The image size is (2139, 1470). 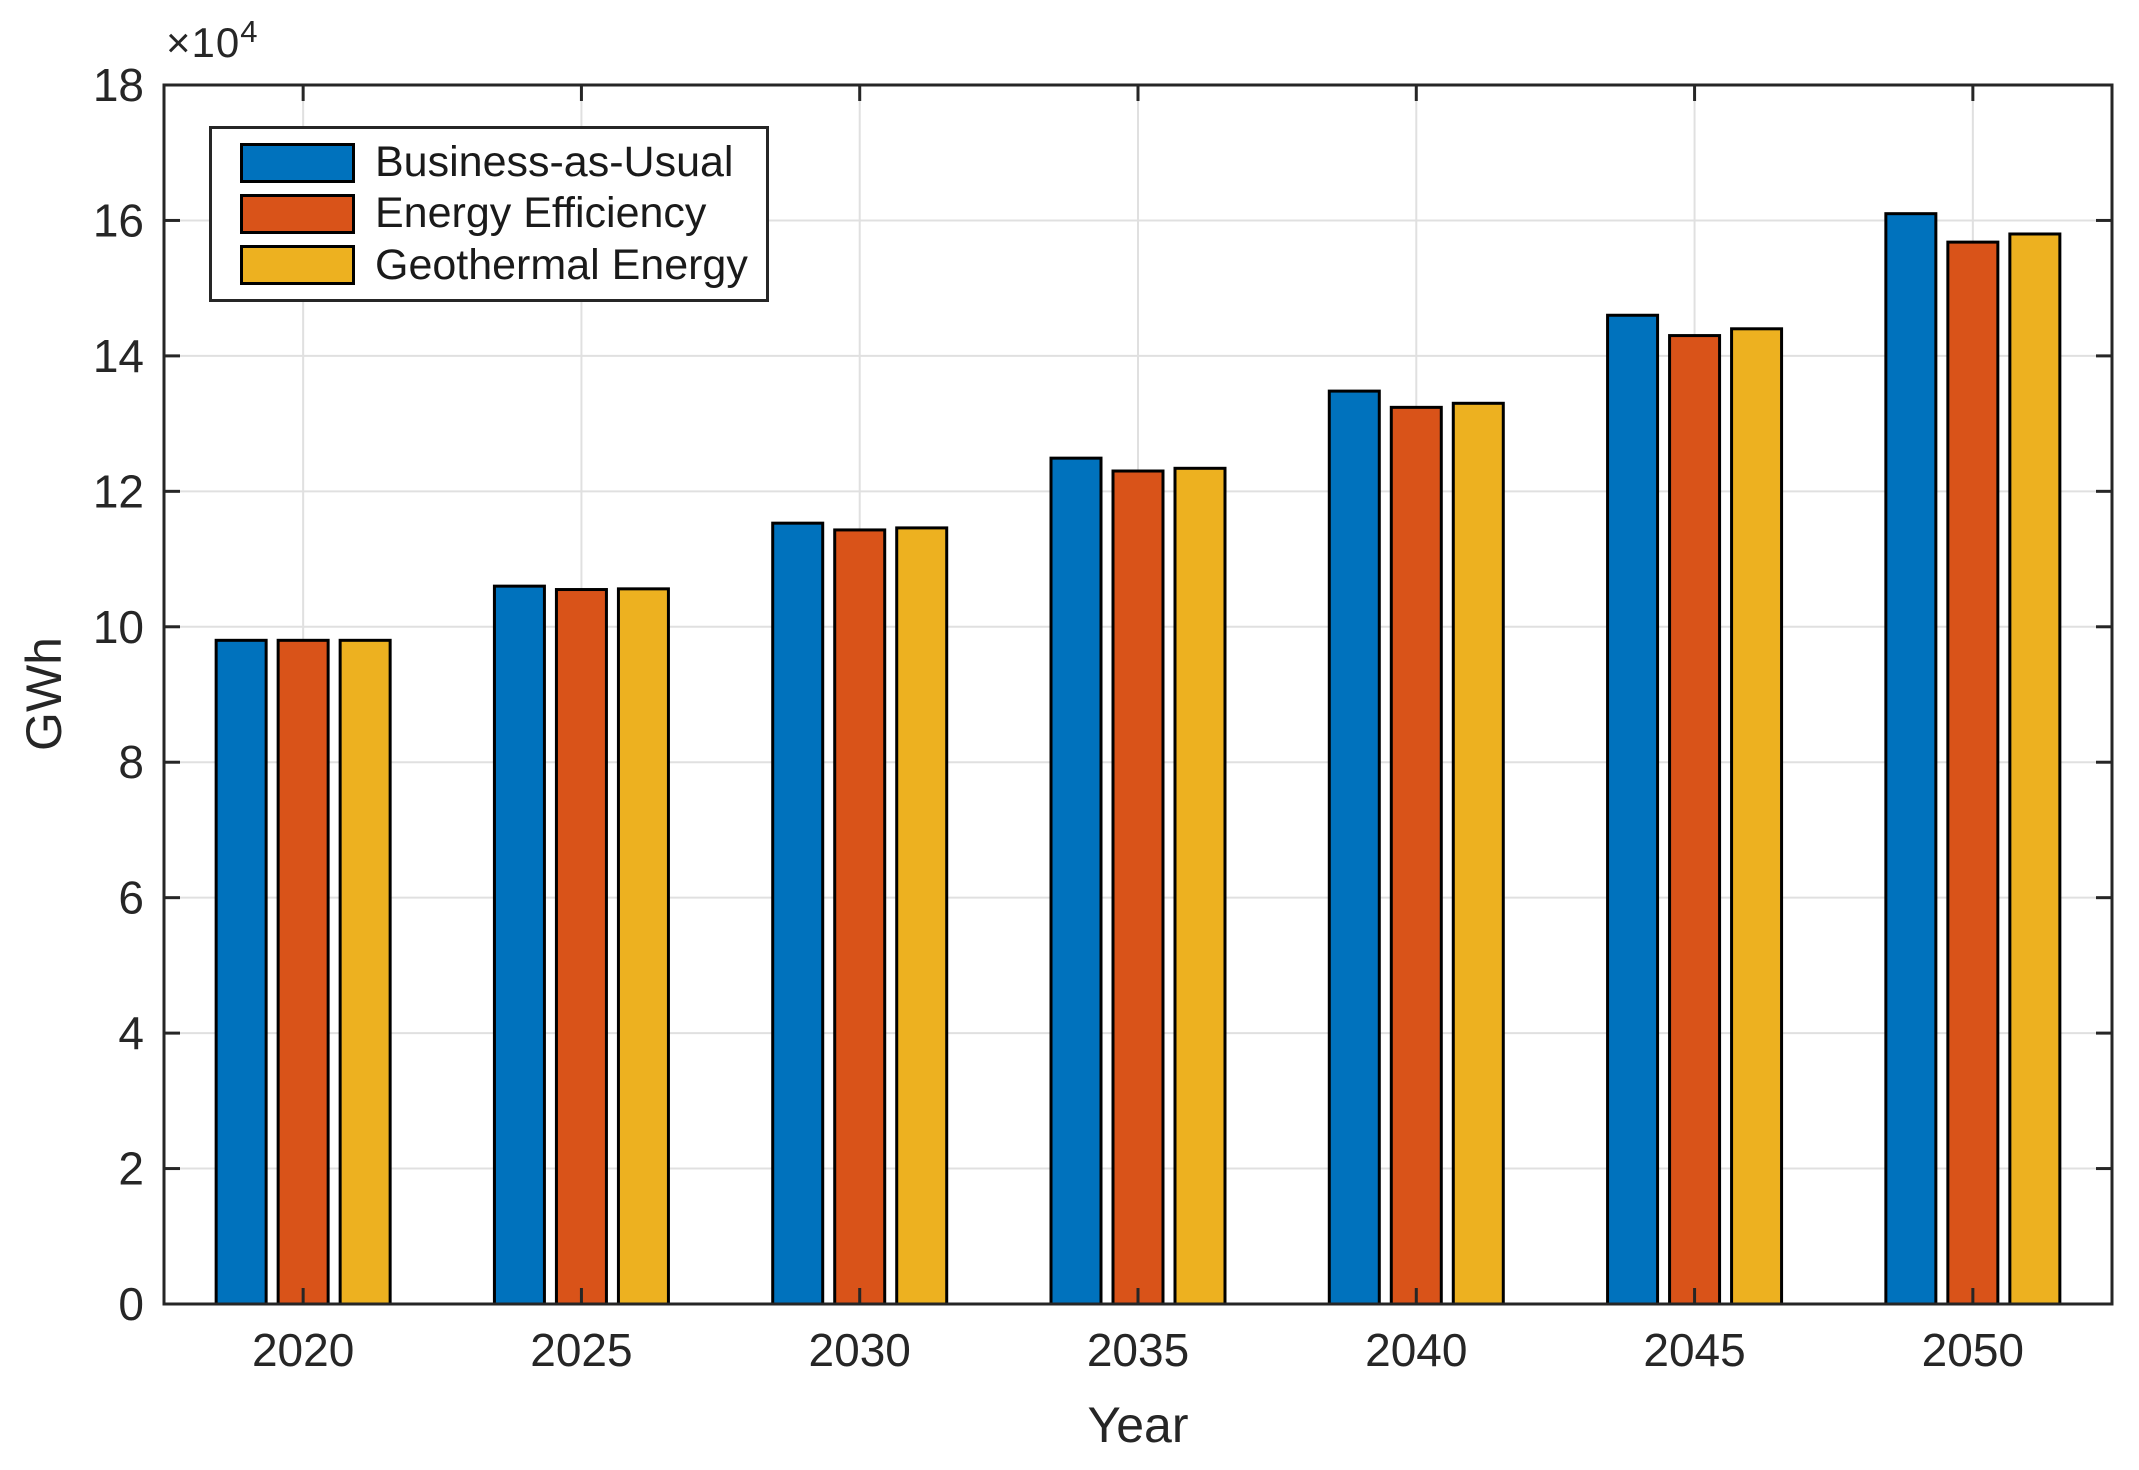 What do you see at coordinates (297, 265) in the screenshot?
I see `legend-swatch-geothermal-energy` at bounding box center [297, 265].